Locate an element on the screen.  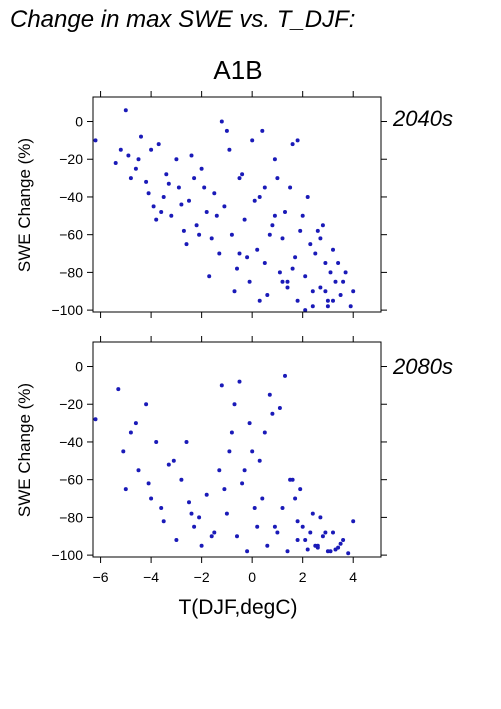
y-axis-label-2040s: SWE Change (%) is located at coordinates (24, 205).